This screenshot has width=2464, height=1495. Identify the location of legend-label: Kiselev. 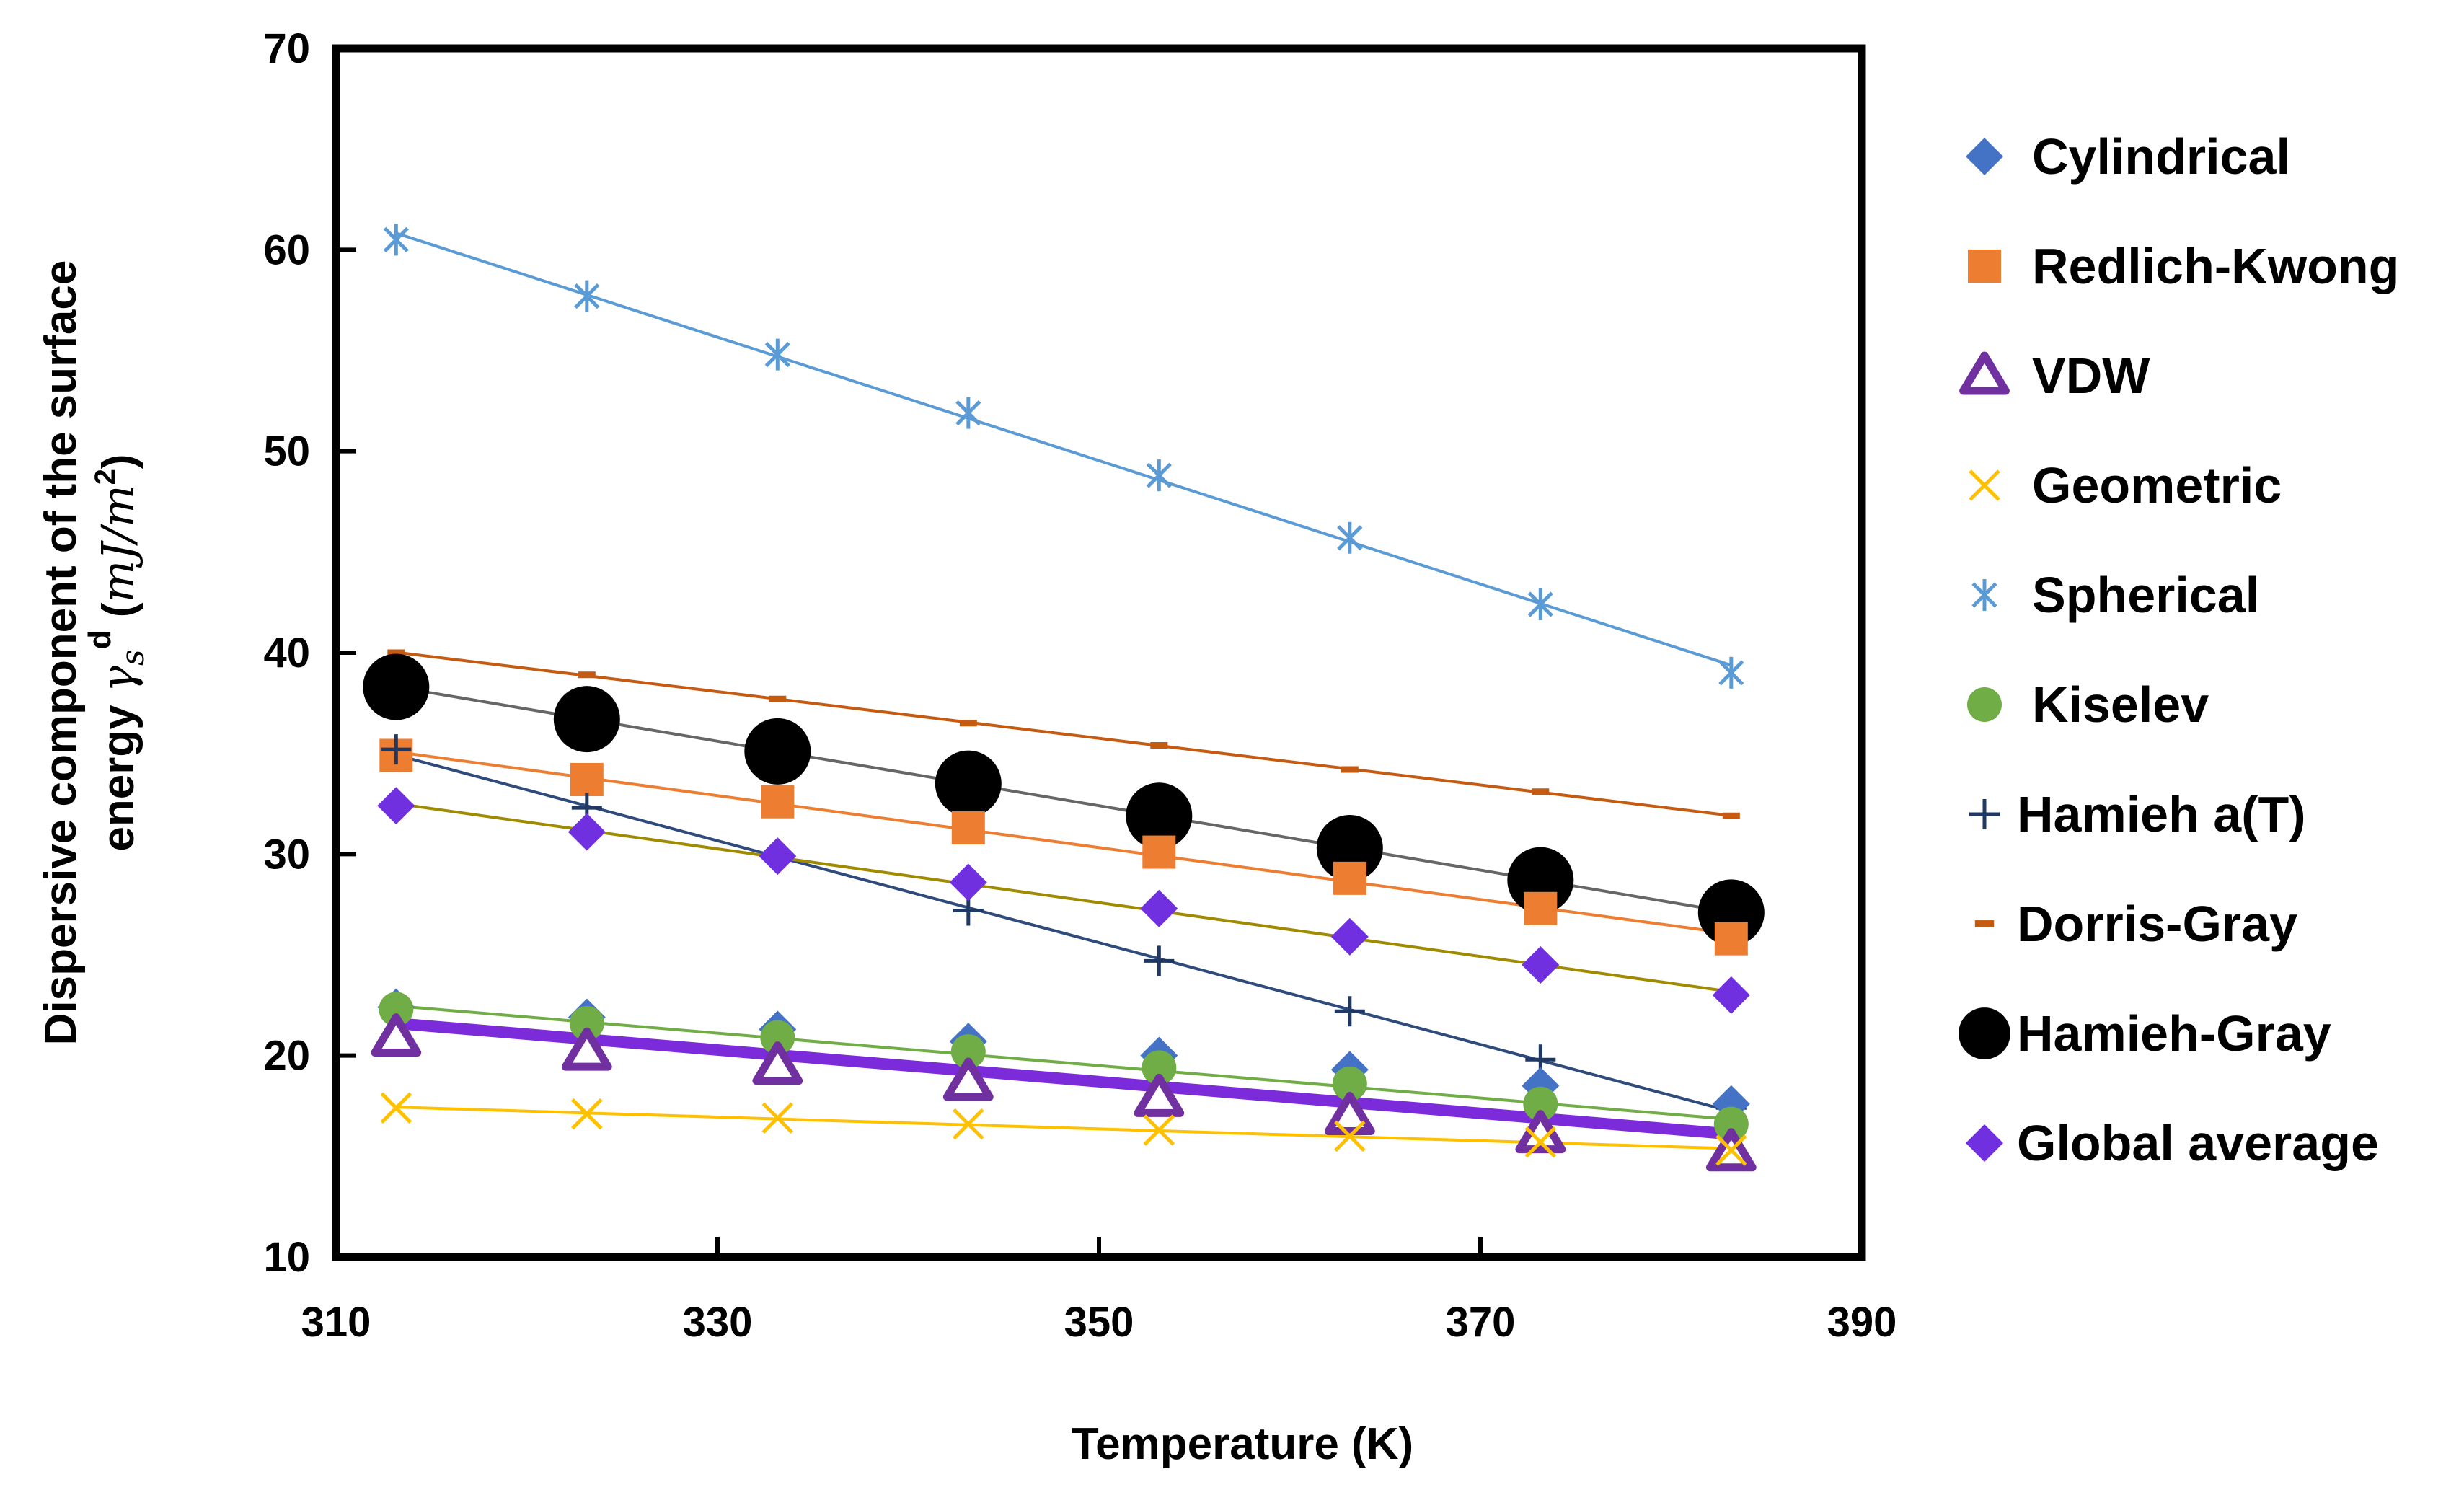
(2120, 704).